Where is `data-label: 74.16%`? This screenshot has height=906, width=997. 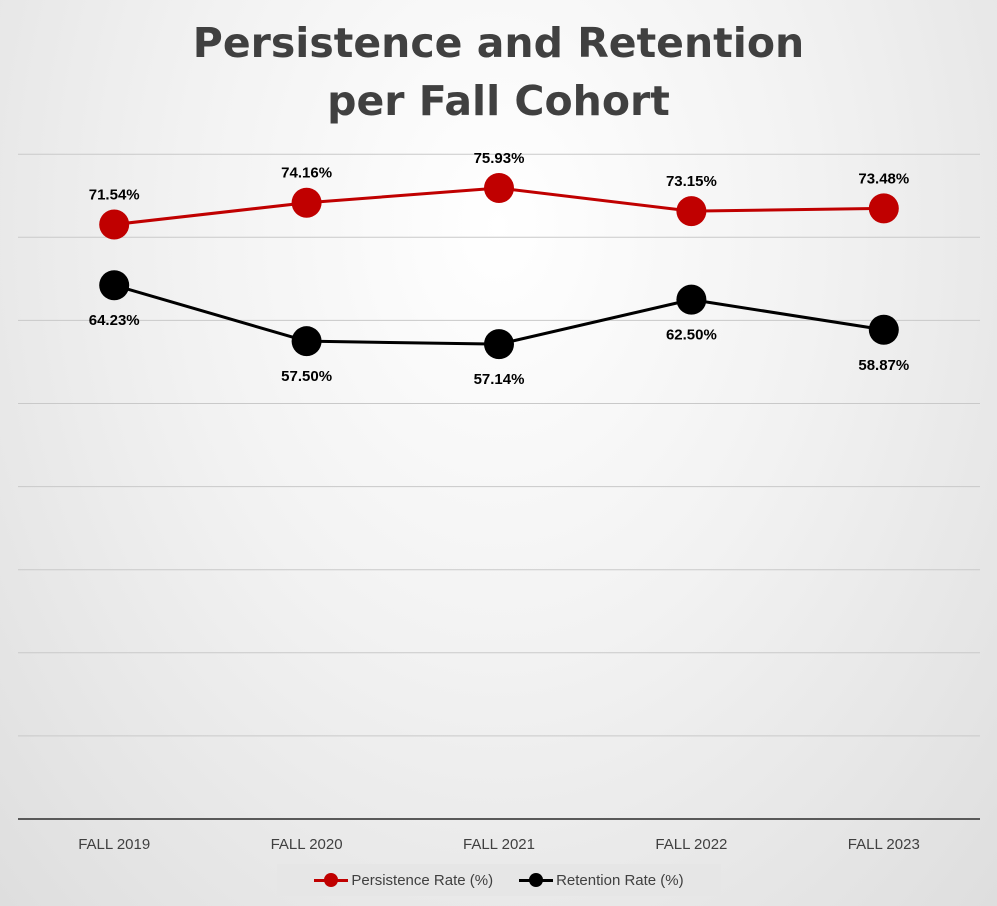
data-label: 74.16% is located at coordinates (306, 173).